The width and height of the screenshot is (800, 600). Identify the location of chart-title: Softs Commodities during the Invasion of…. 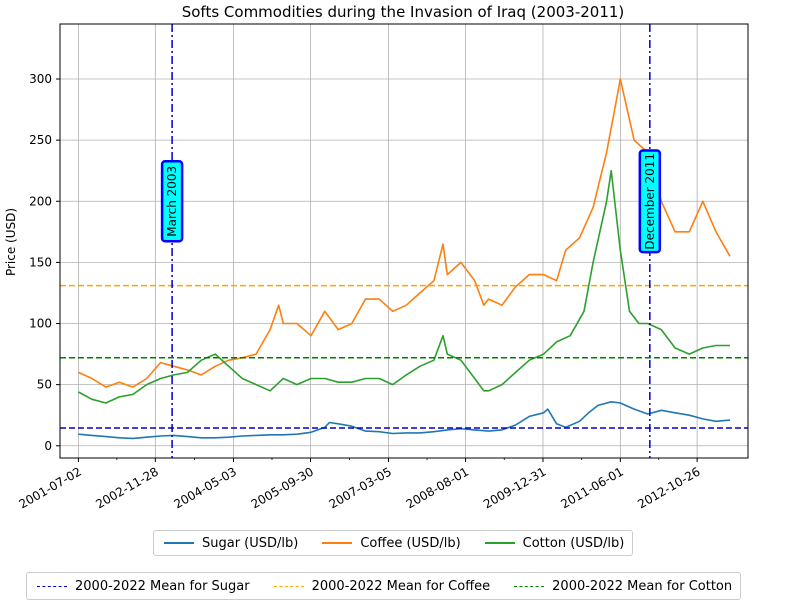
(403, 12).